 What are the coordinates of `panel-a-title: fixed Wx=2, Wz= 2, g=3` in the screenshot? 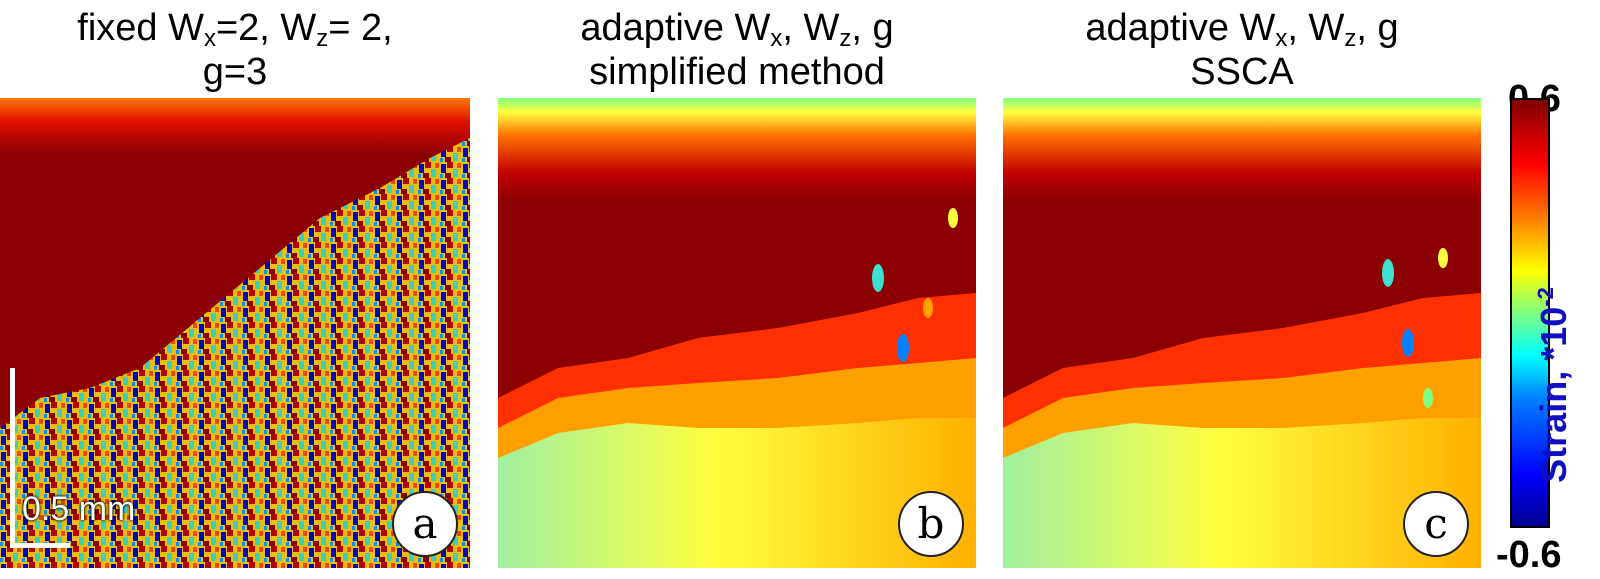 It's located at (235, 50).